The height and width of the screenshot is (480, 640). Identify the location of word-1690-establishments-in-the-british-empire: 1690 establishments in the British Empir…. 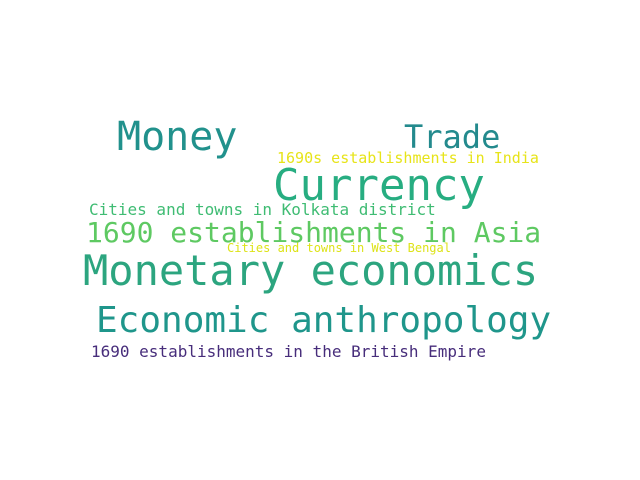
(288, 351).